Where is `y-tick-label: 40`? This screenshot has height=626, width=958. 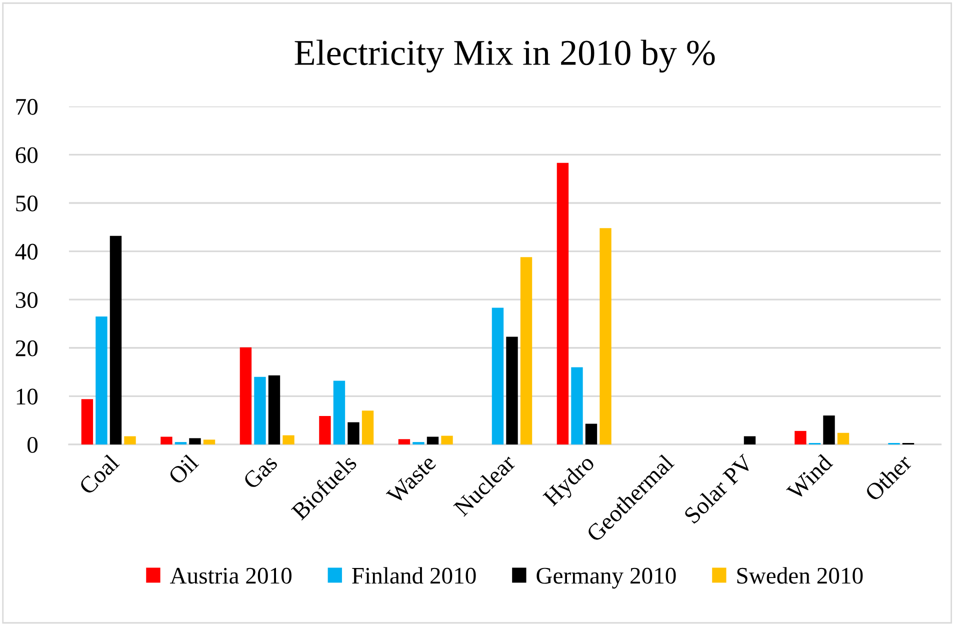
y-tick-label: 40 is located at coordinates (26, 252).